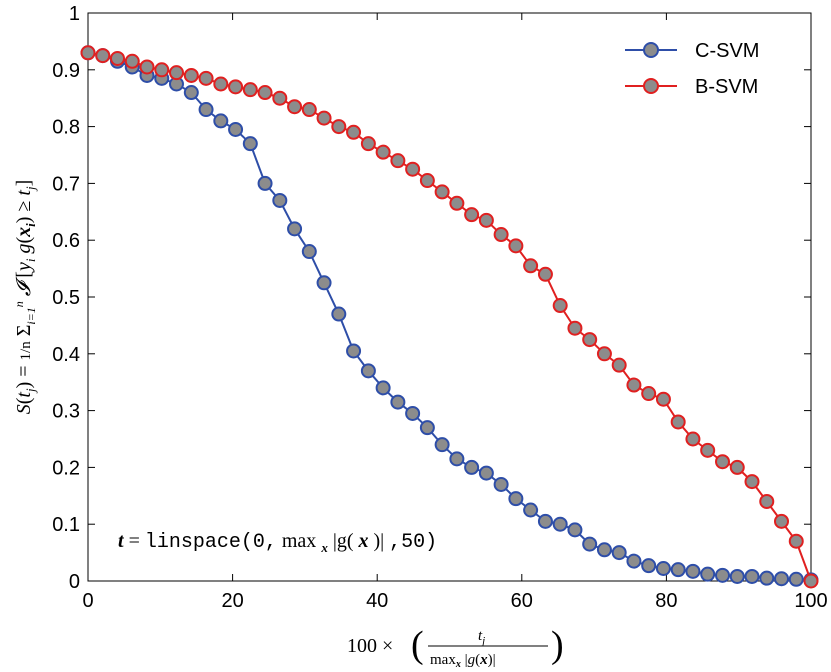 This screenshot has height=672, width=831. Describe the element at coordinates (417, 645) in the screenshot. I see `x-axis-label-lparen: (` at that location.